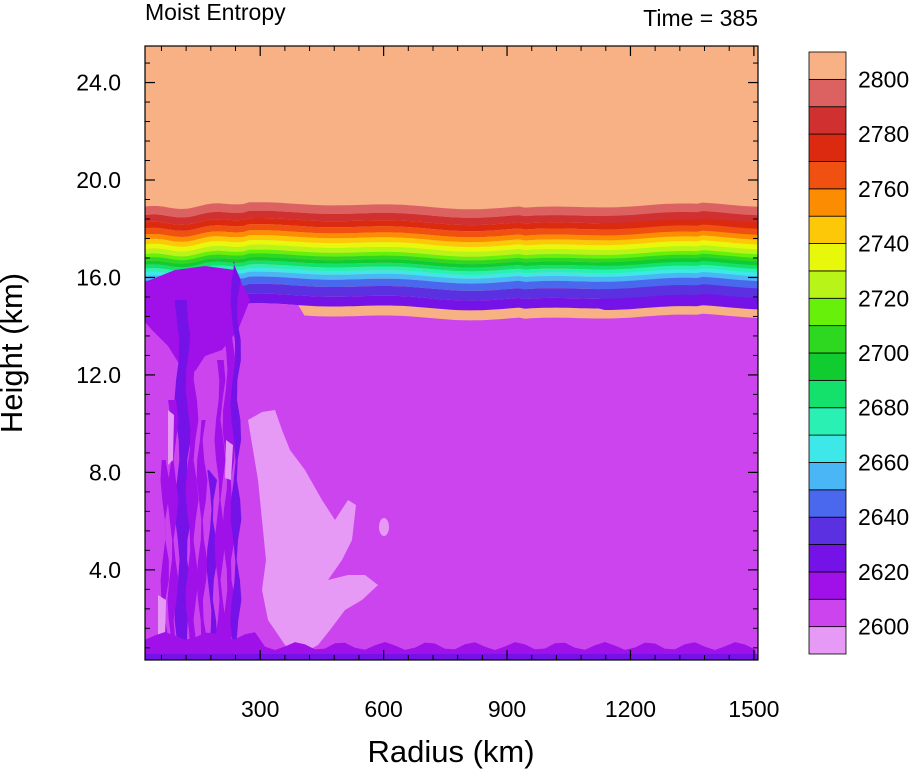 The height and width of the screenshot is (774, 917). What do you see at coordinates (313, 532) in the screenshot?
I see `low-entropy-region` at bounding box center [313, 532].